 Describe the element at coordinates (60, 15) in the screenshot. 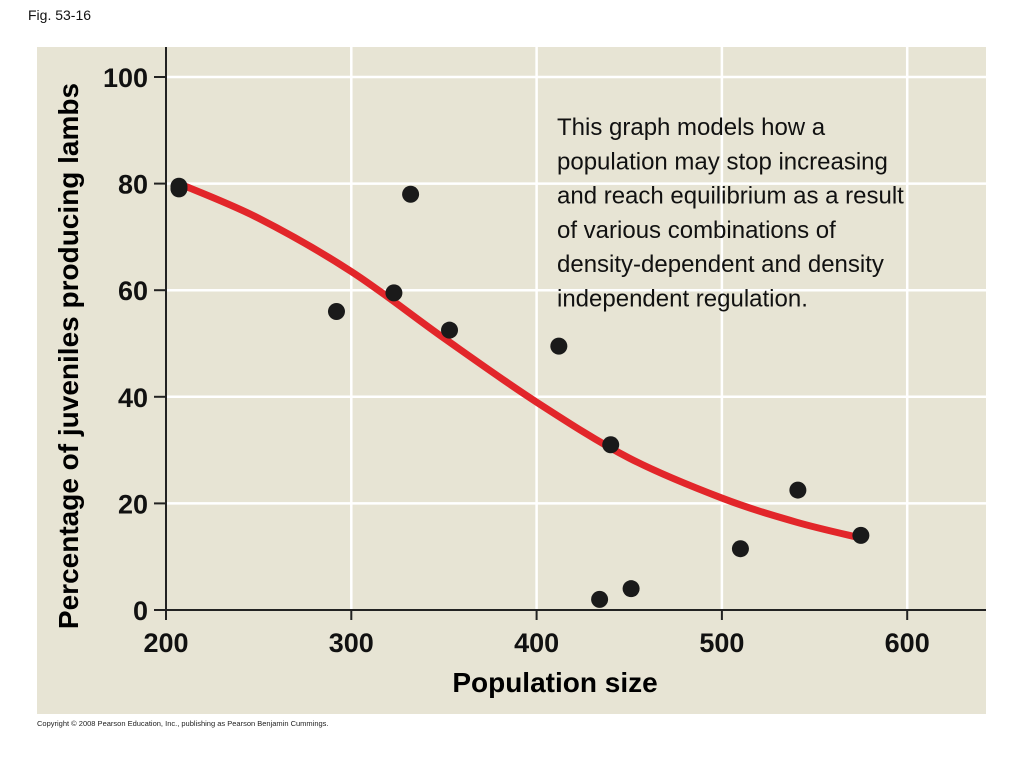

I see `figure-label: Fig. 53-16` at that location.